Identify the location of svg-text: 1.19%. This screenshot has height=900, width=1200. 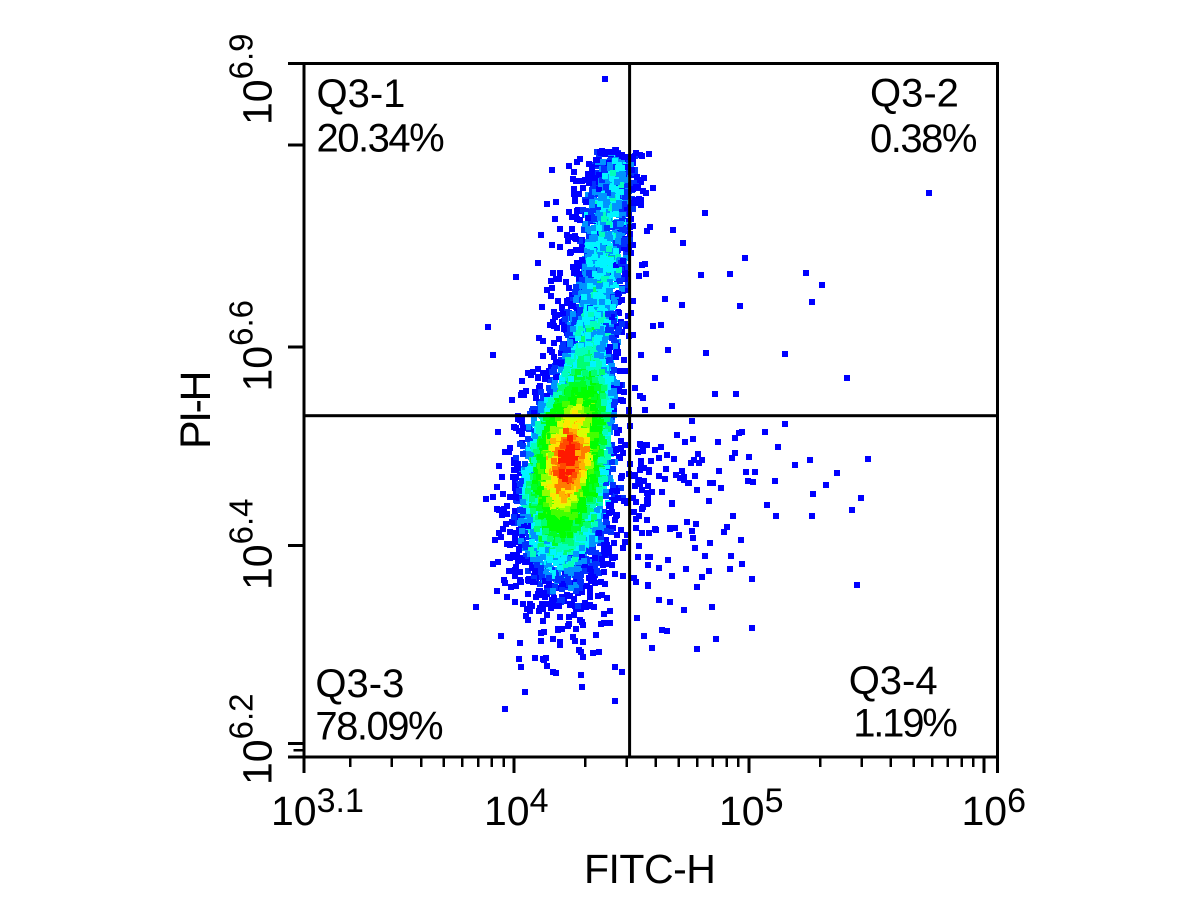
(905, 724).